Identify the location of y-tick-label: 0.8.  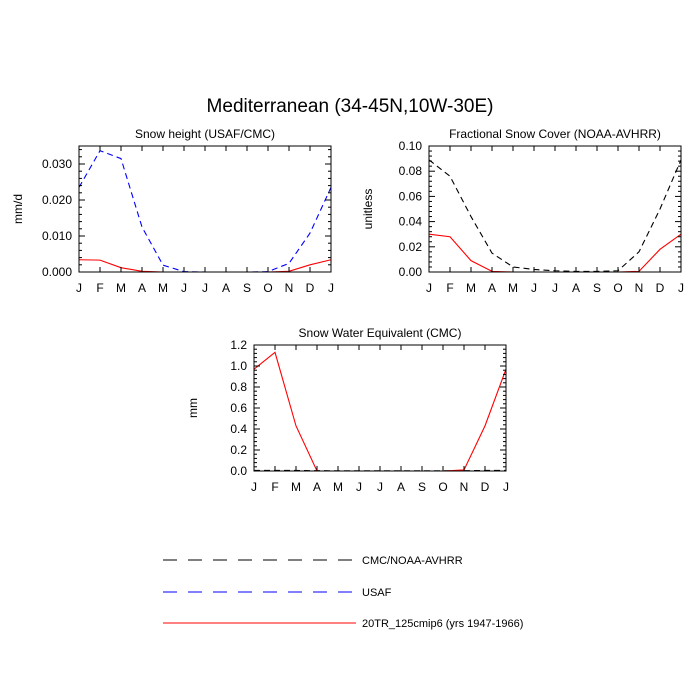
(238, 387).